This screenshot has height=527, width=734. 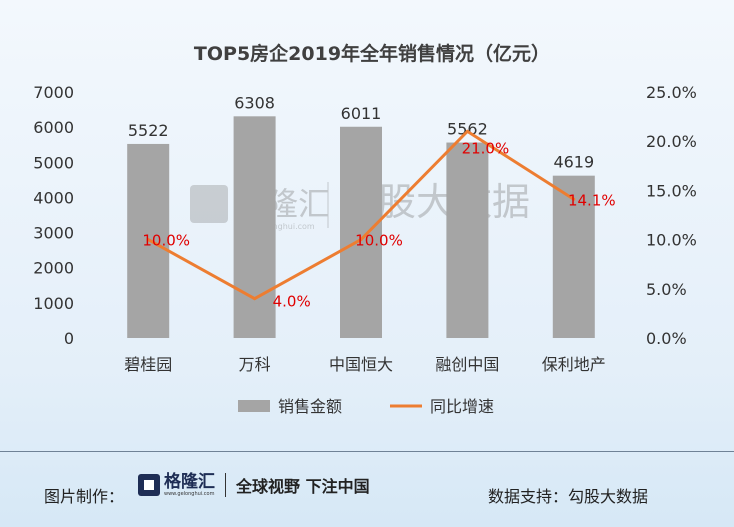 What do you see at coordinates (361, 364) in the screenshot?
I see `x-tick-label: 中国恒大` at bounding box center [361, 364].